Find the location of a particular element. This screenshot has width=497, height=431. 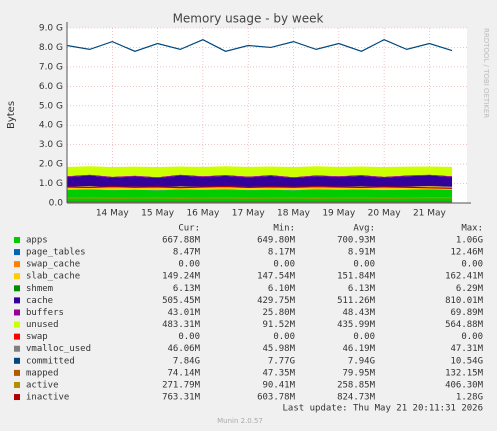

legend-label: swap_cache is located at coordinates (53, 265).